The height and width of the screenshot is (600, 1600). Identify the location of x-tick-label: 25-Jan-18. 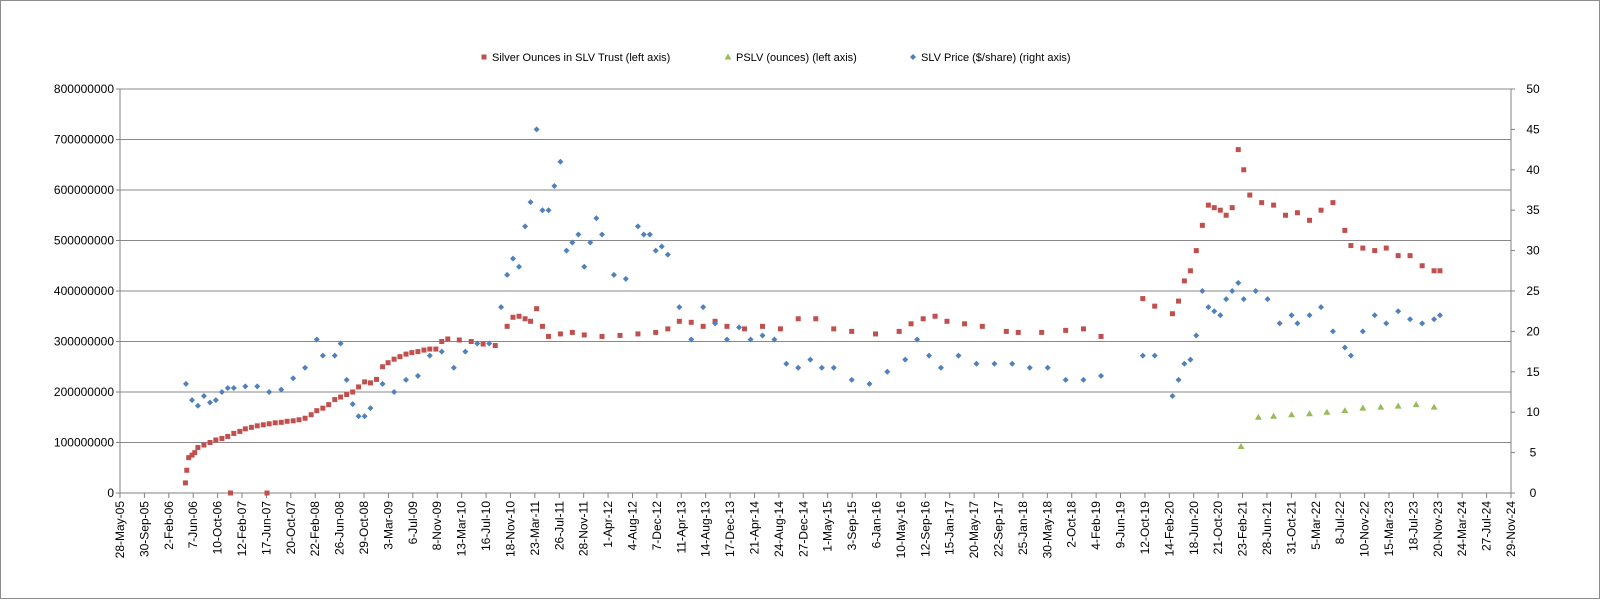
(1023, 528).